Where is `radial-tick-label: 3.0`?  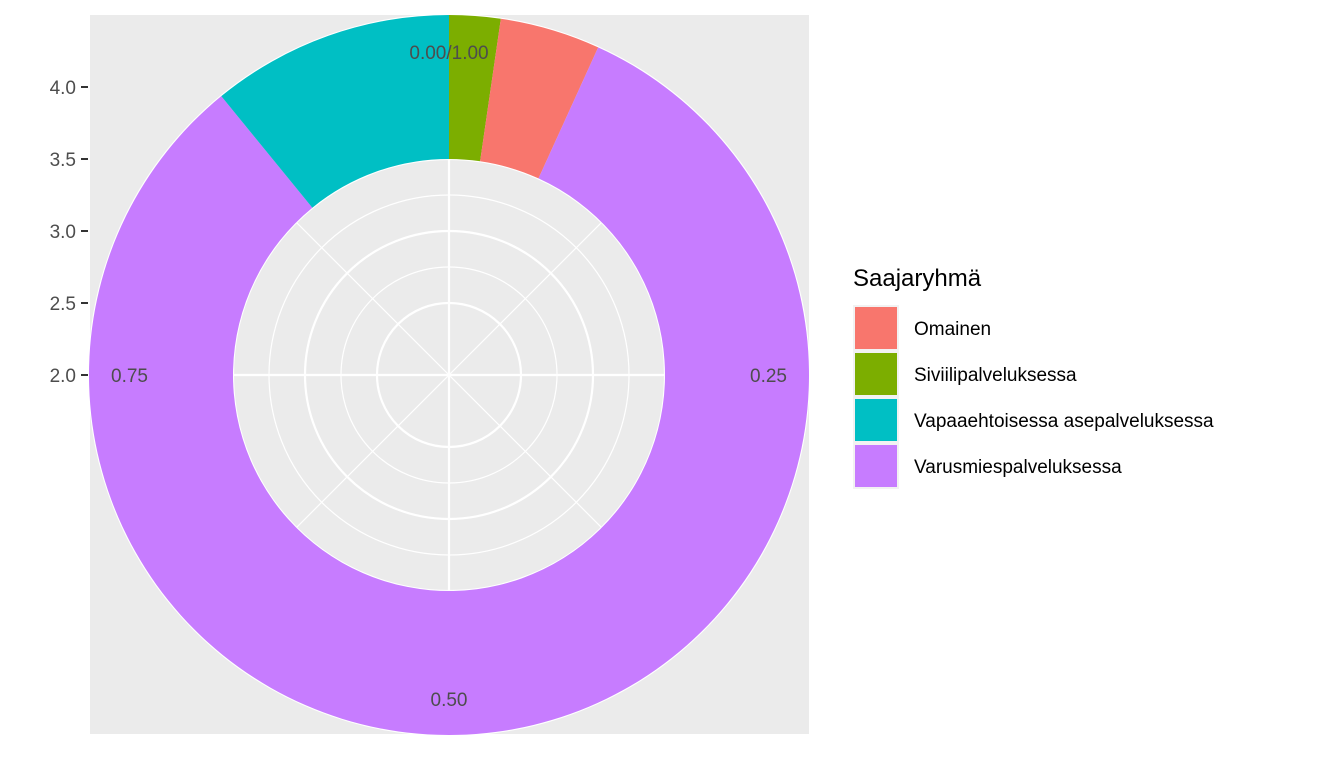 radial-tick-label: 3.0 is located at coordinates (63, 232).